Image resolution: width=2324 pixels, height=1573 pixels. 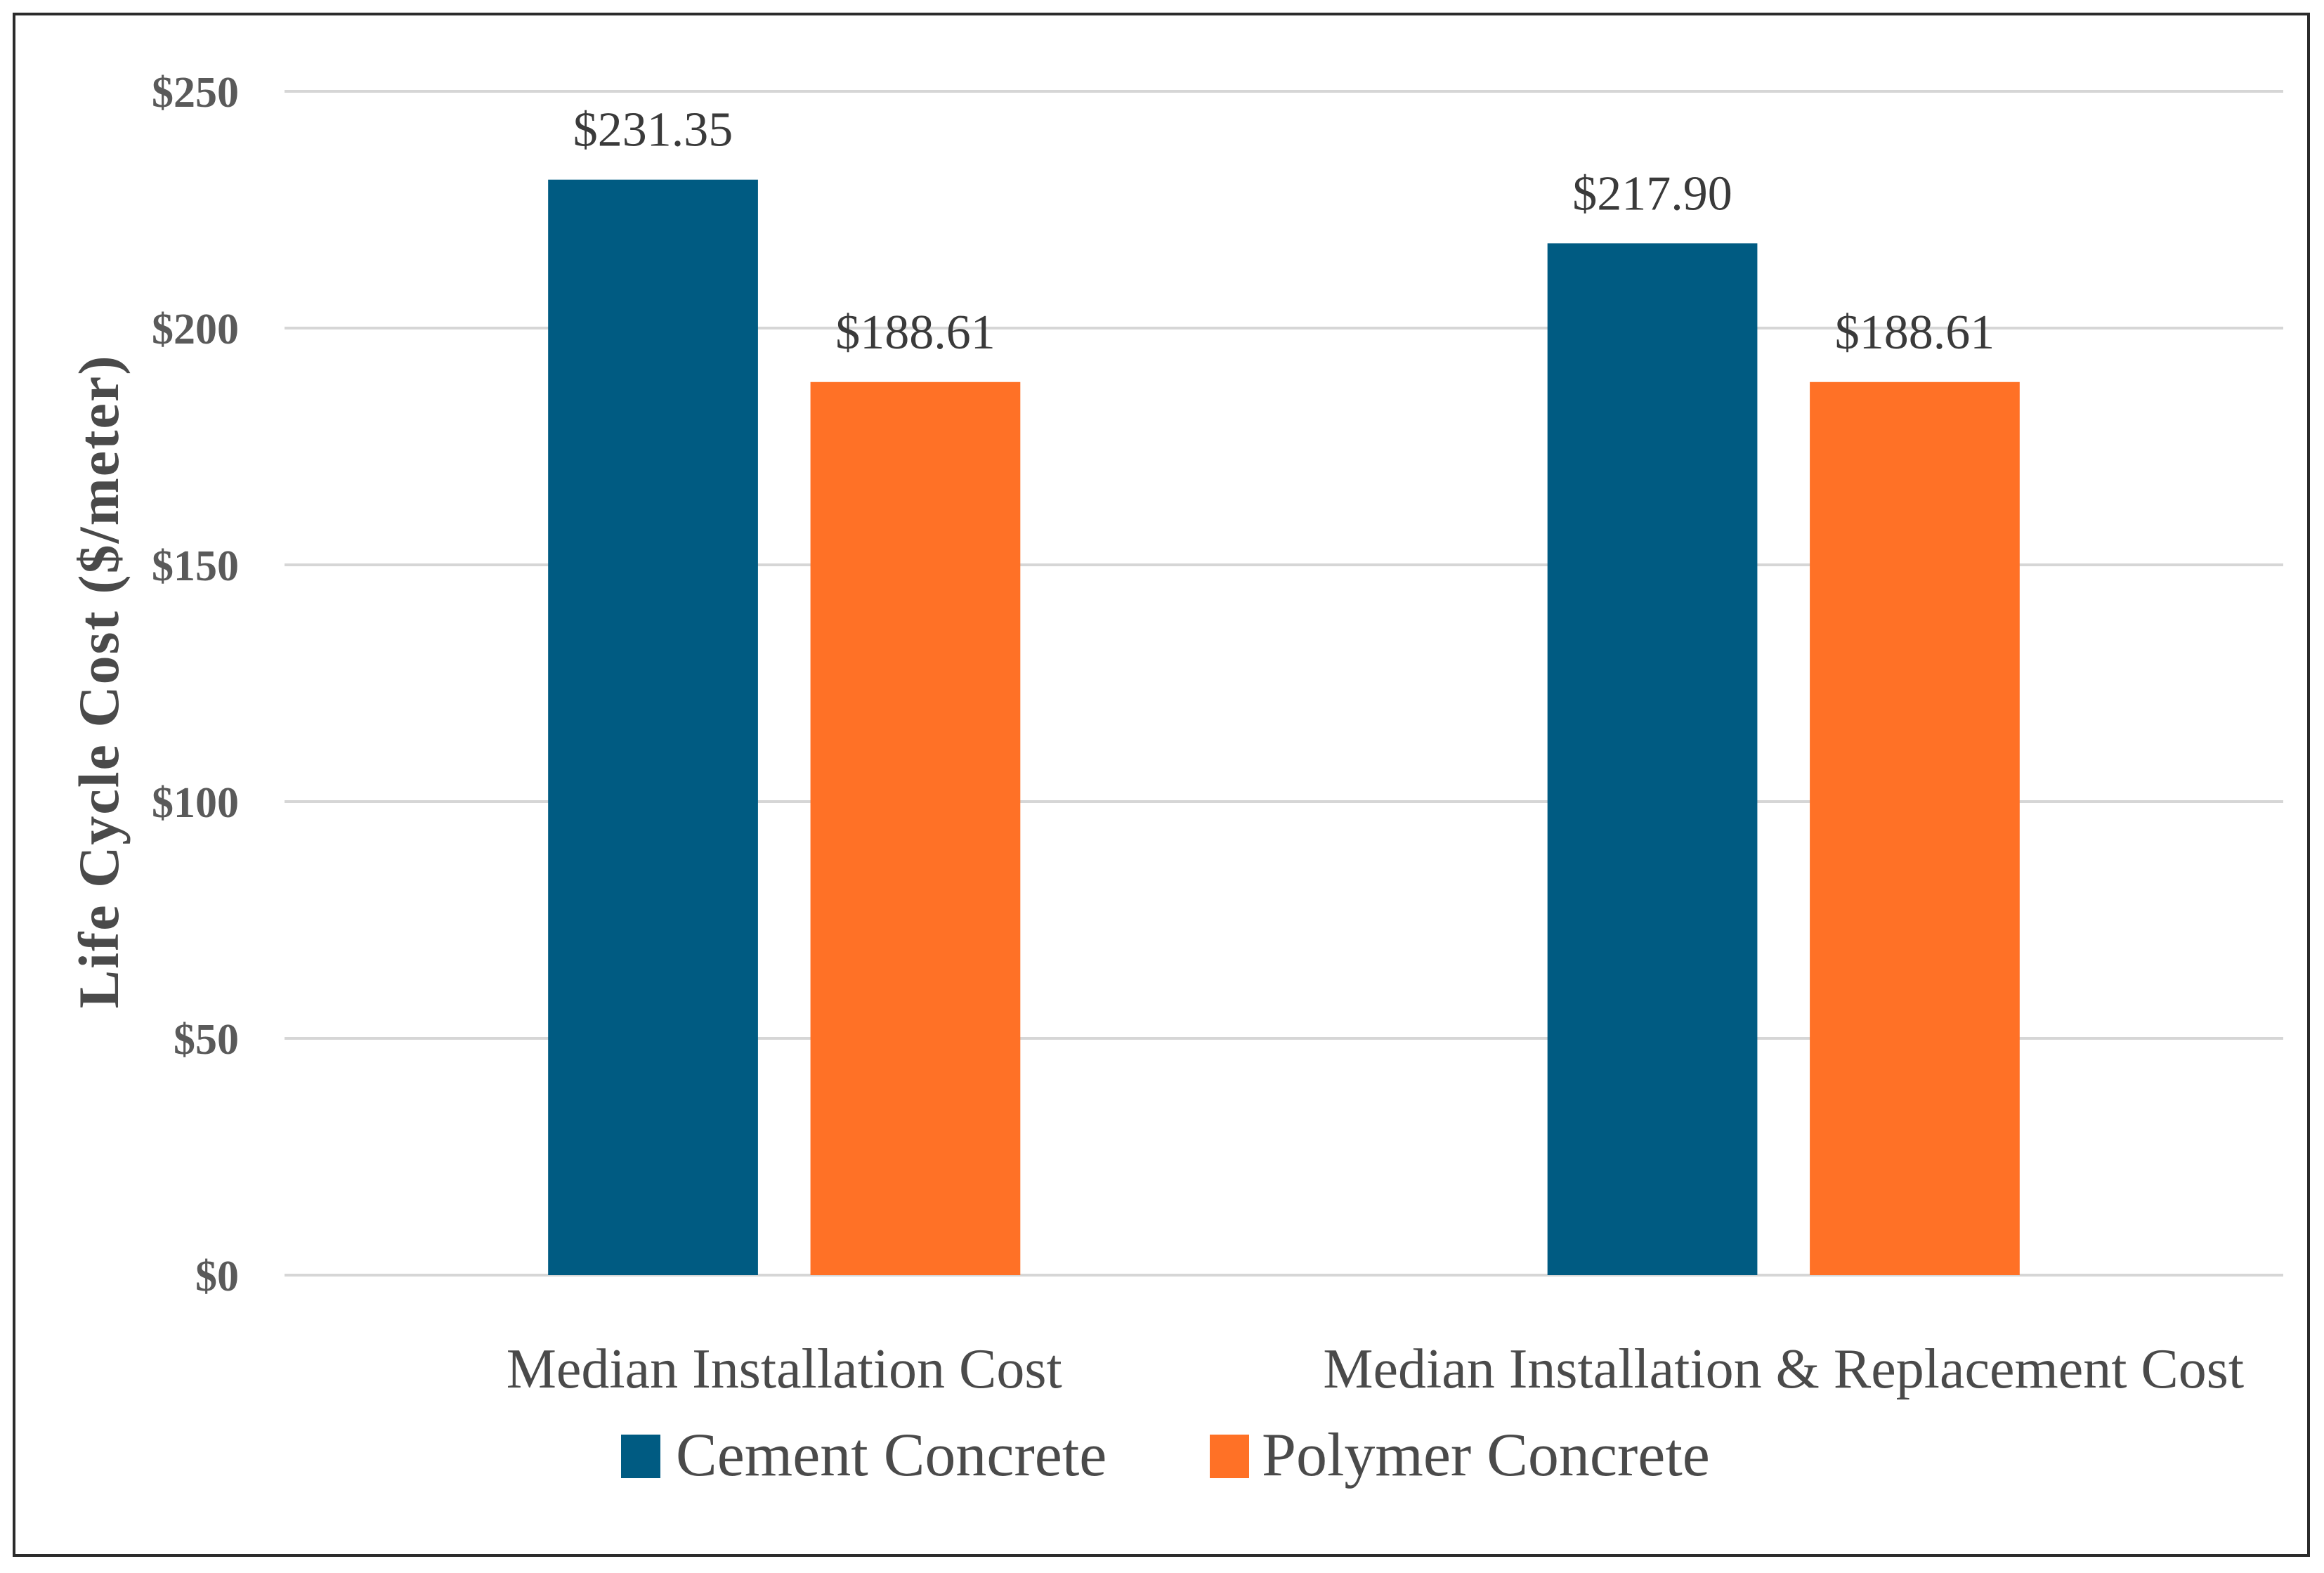 I want to click on data-label: $231.35, so click(x=653, y=130).